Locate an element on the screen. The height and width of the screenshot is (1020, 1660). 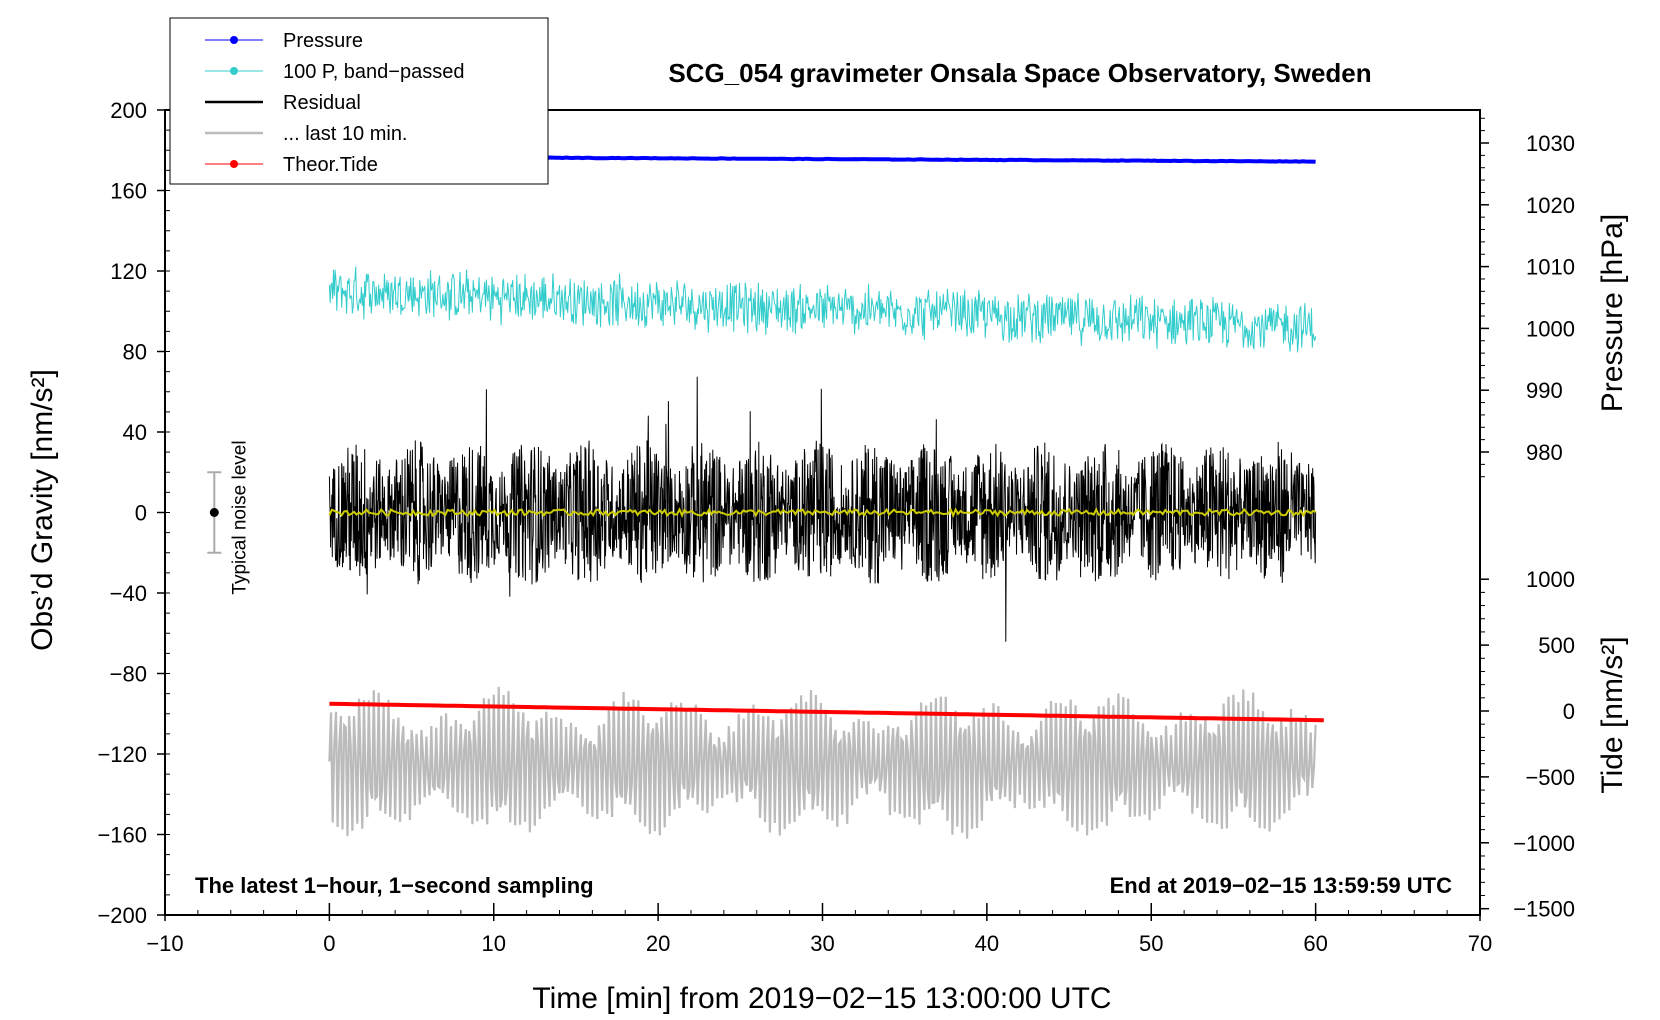
pressure-tick-label: 1030 is located at coordinates (1550, 143).